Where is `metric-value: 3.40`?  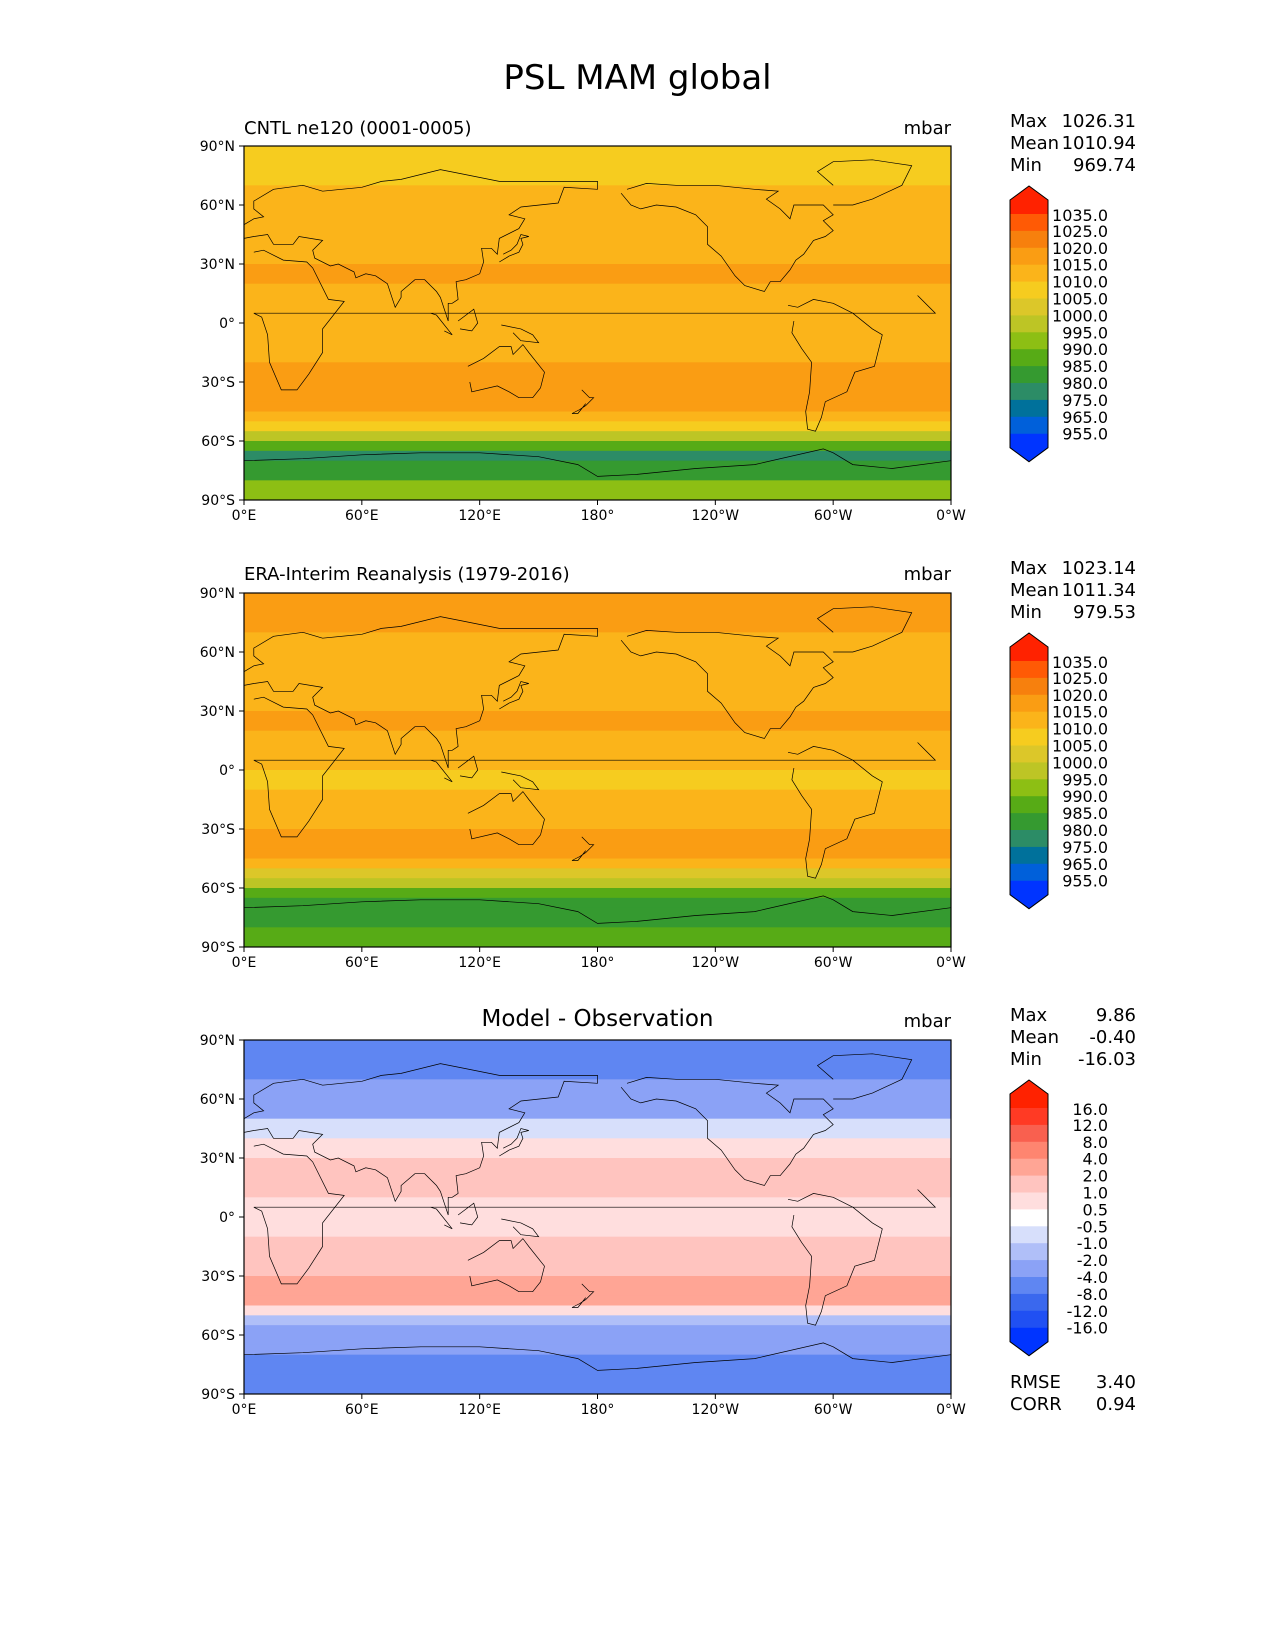 metric-value: 3.40 is located at coordinates (1115, 1382).